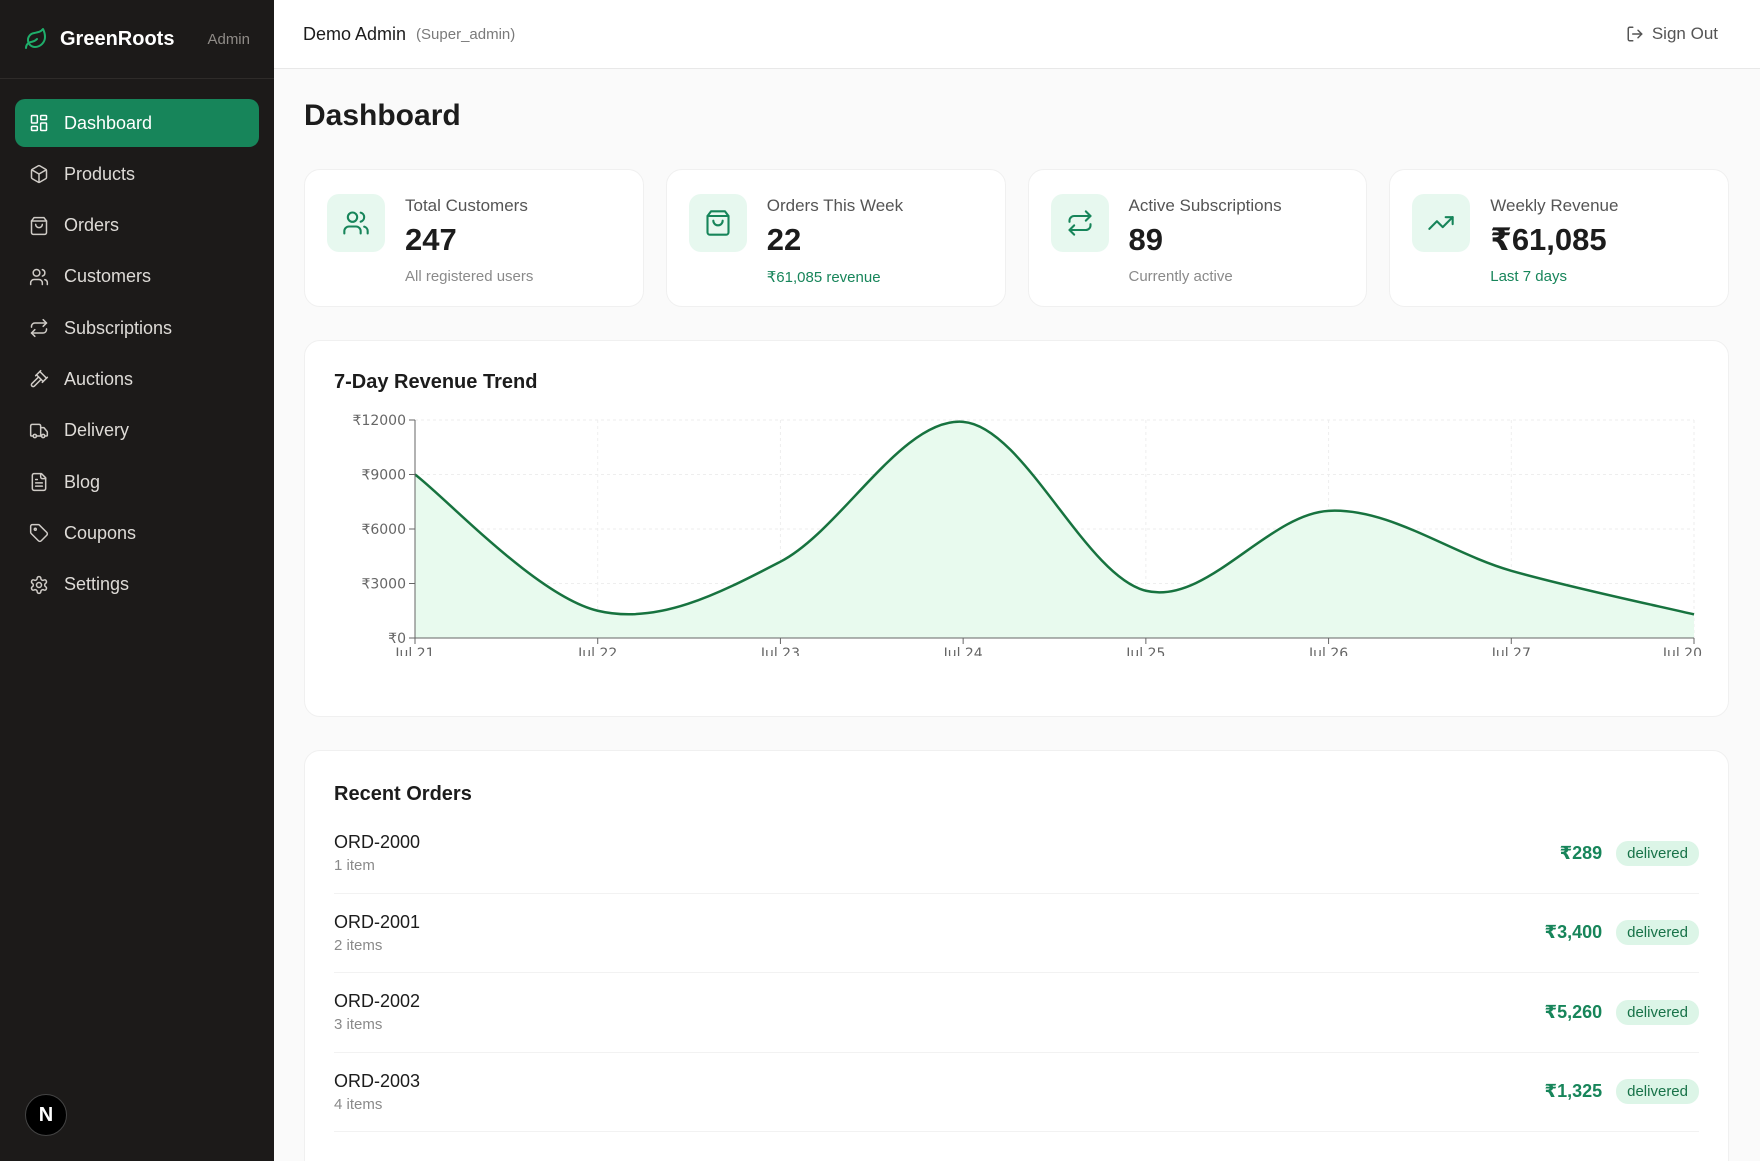 This screenshot has height=1161, width=1760. I want to click on trending-up-icon, so click(1441, 223).